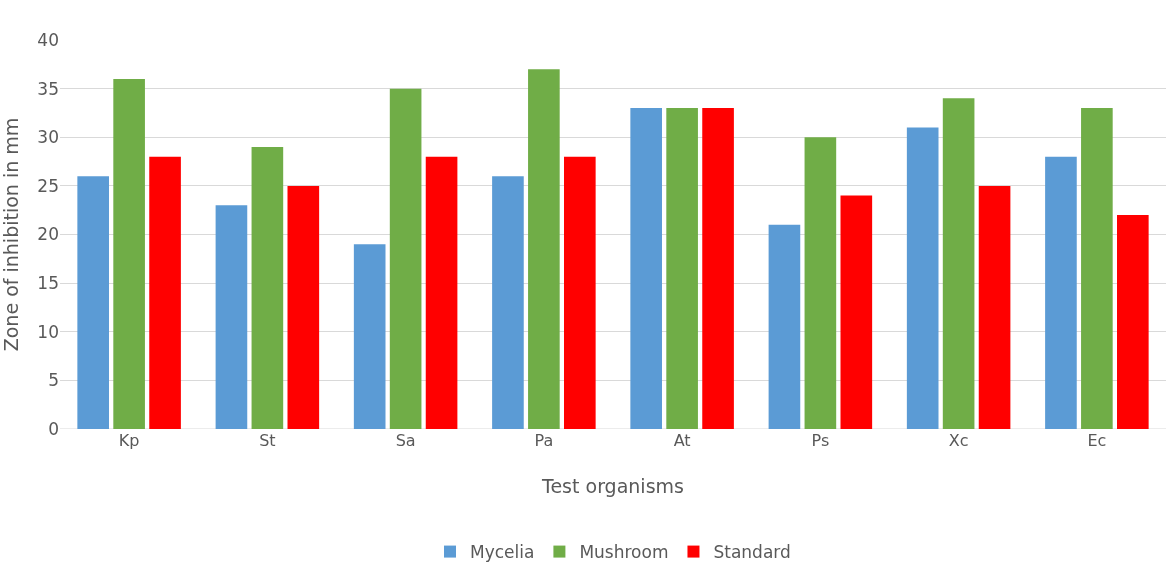 The height and width of the screenshot is (580, 1176). I want to click on y-axis-title: Zone of inhibition in mm, so click(11, 234).